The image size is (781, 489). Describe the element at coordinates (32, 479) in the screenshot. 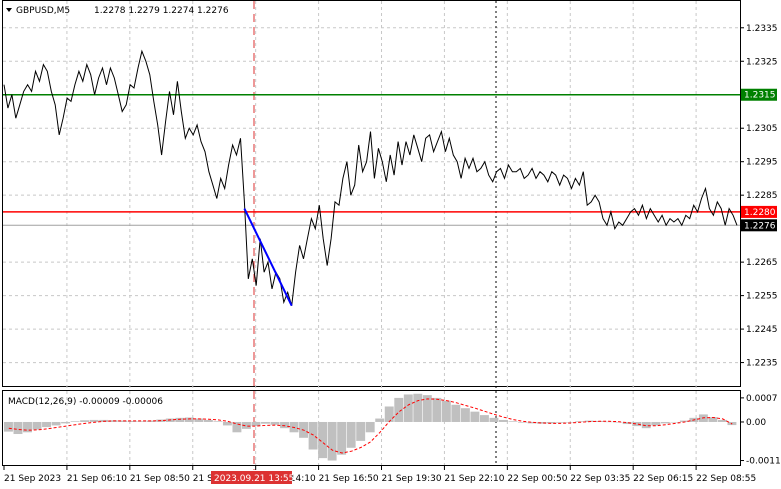

I see `x-tick-label: 21 Sep 2023` at that location.